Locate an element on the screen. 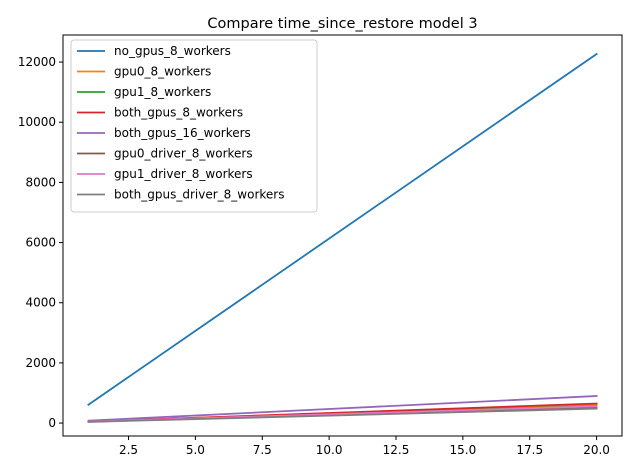 Image resolution: width=630 pixels, height=470 pixels. x-tick-label: 17.5 is located at coordinates (529, 450).